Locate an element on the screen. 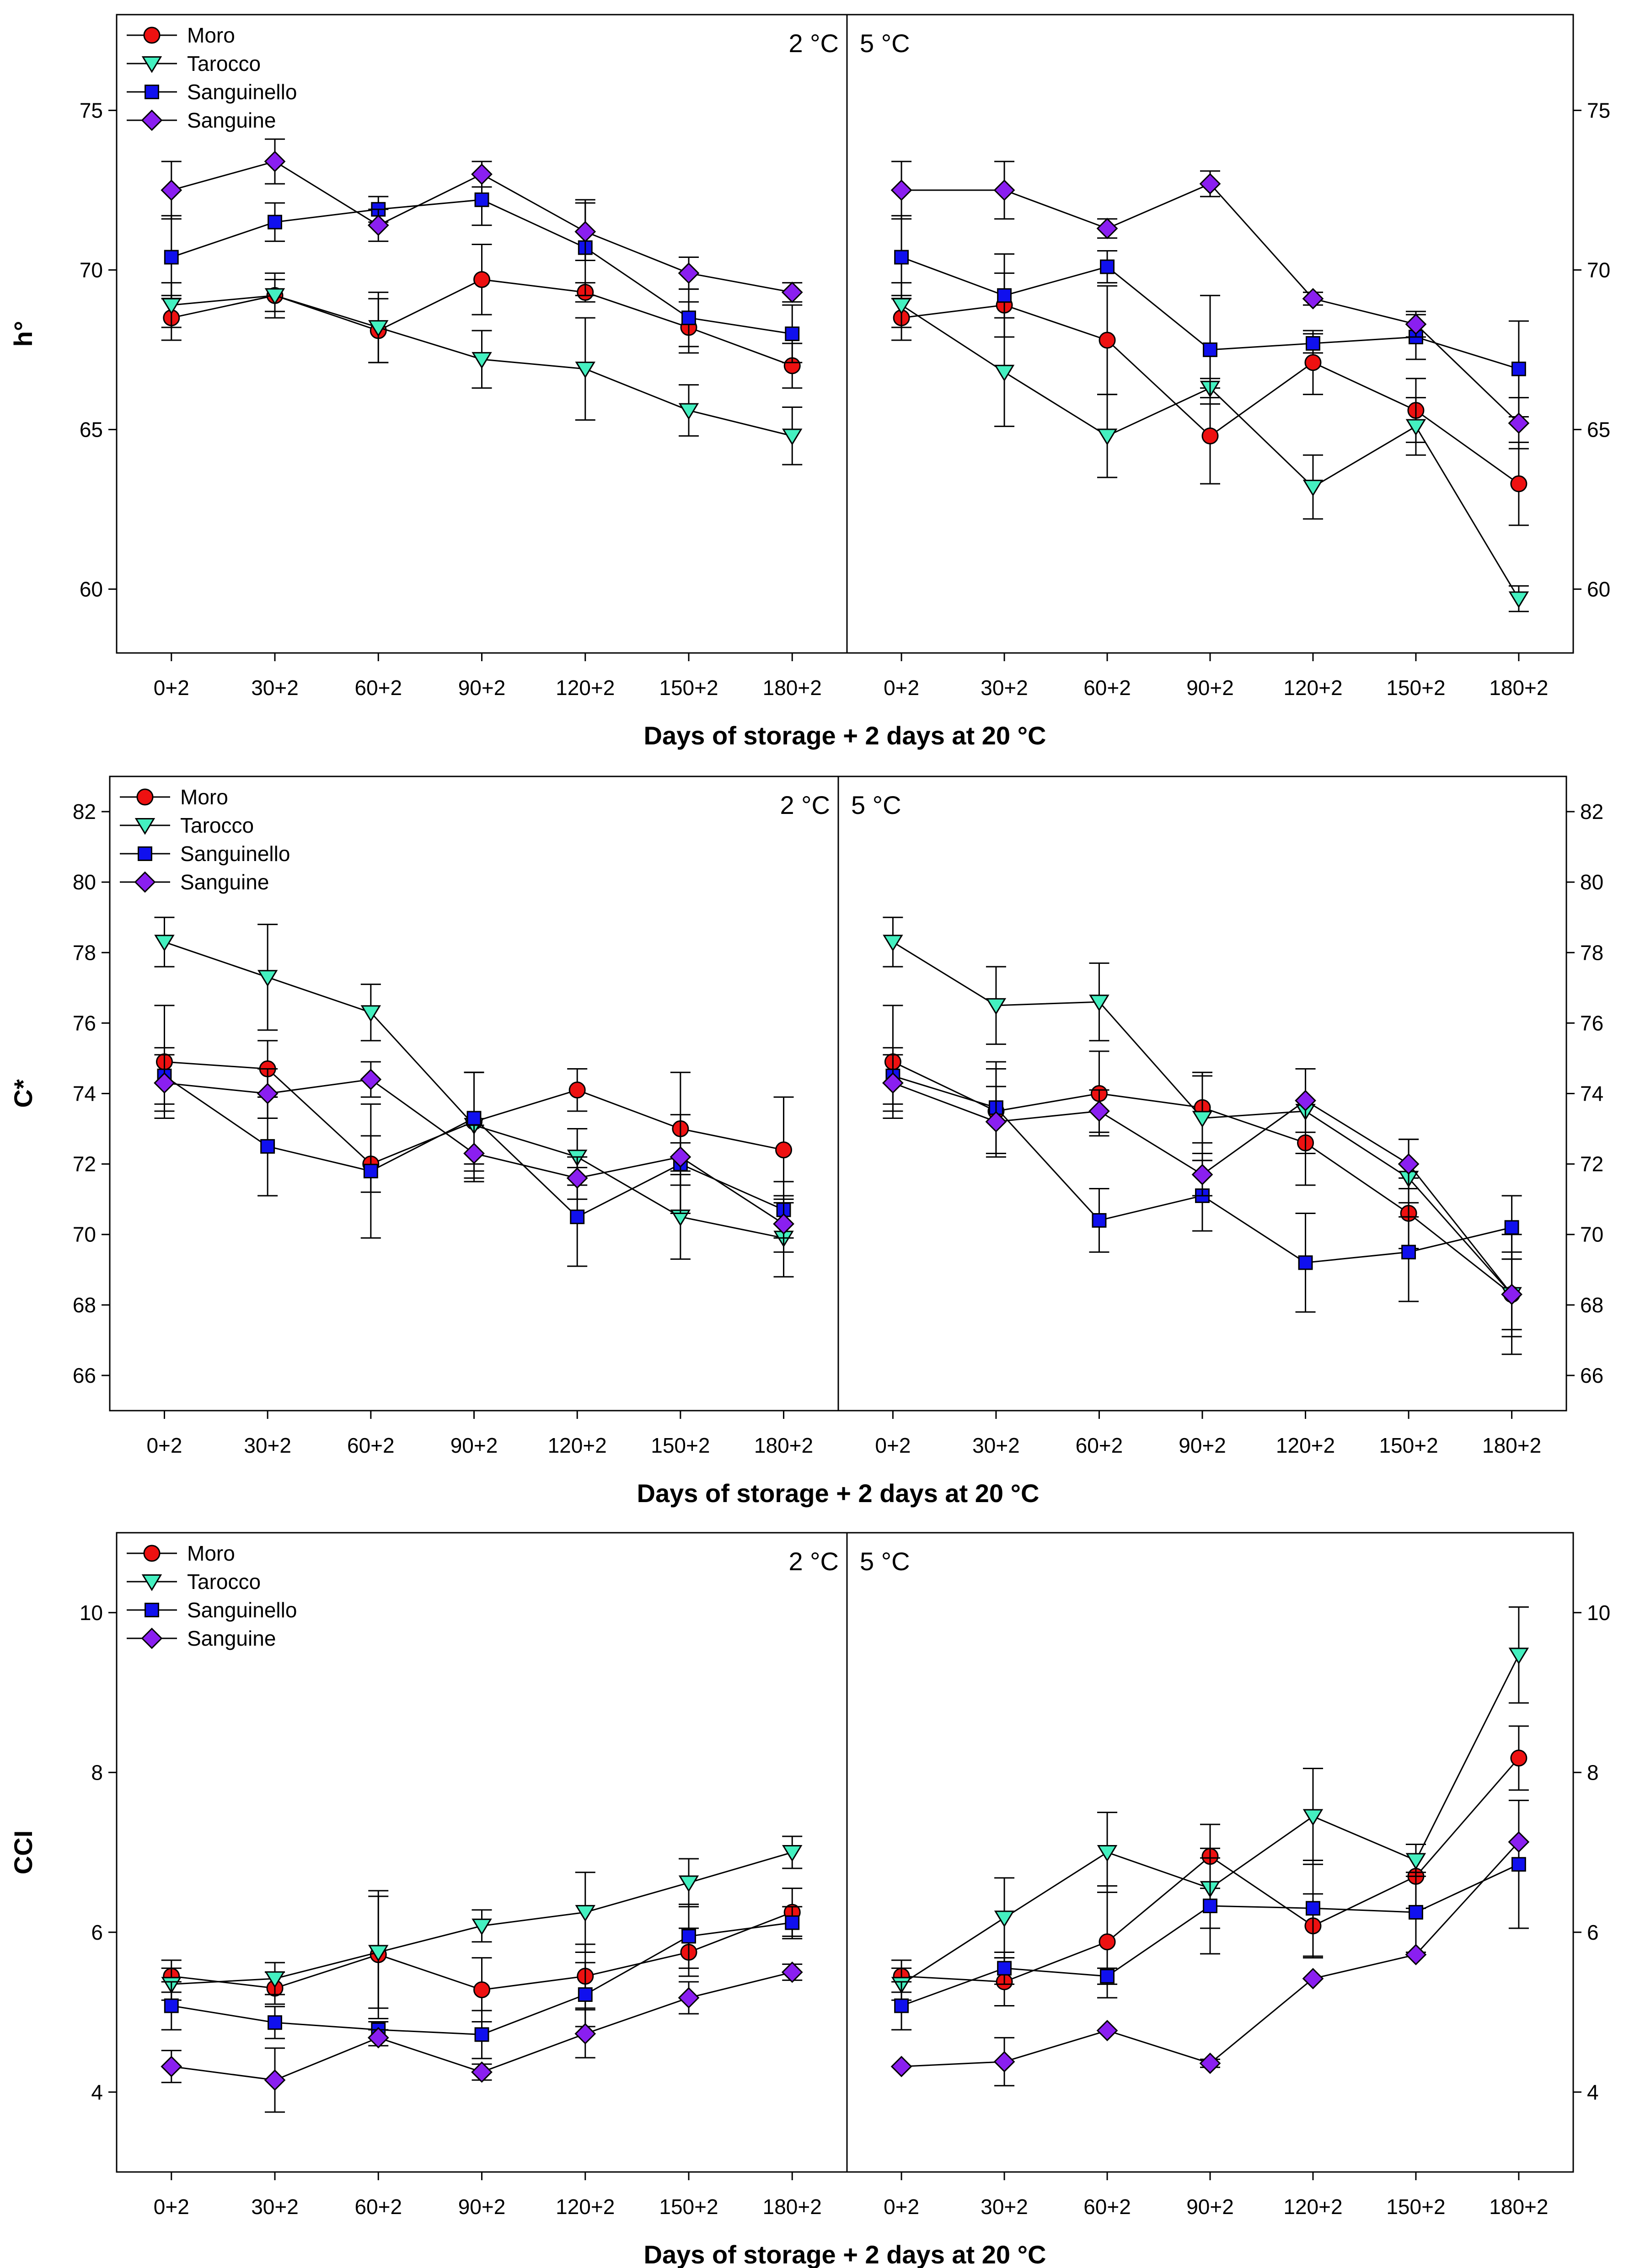  cci-panel-label-2c: 2 °C is located at coordinates (813, 1561).